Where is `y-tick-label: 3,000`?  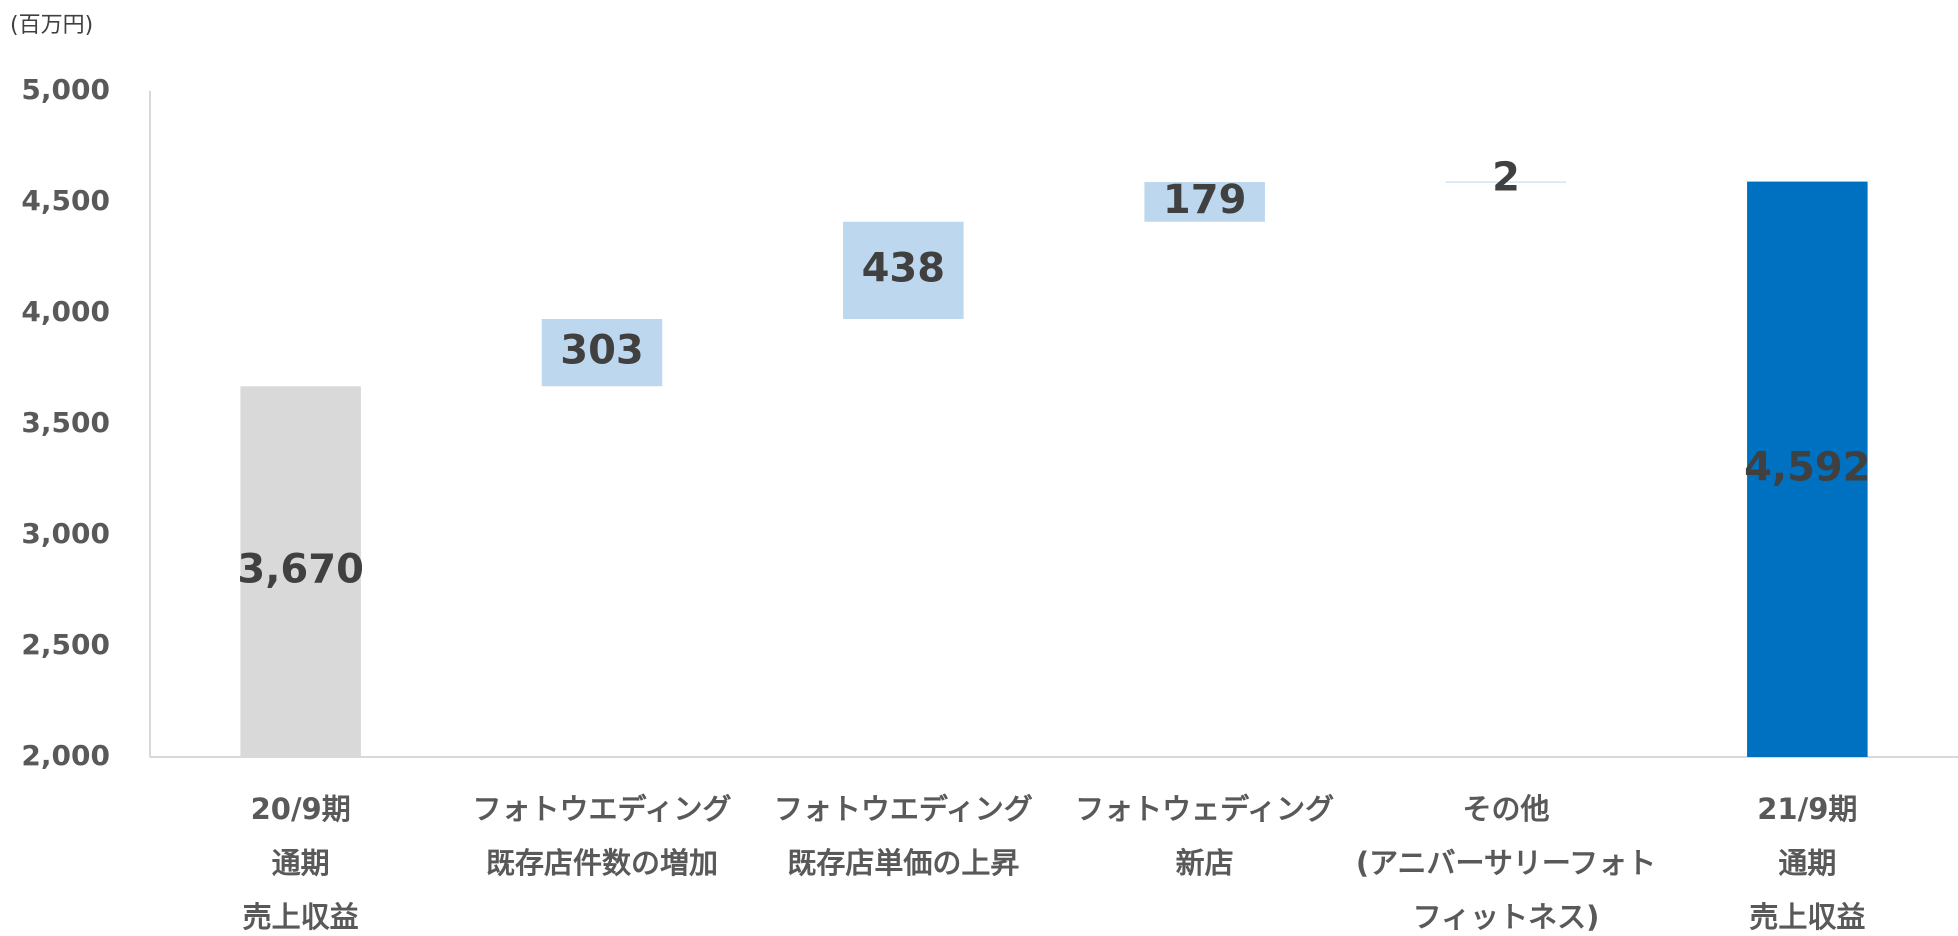
y-tick-label: 3,000 is located at coordinates (65, 533).